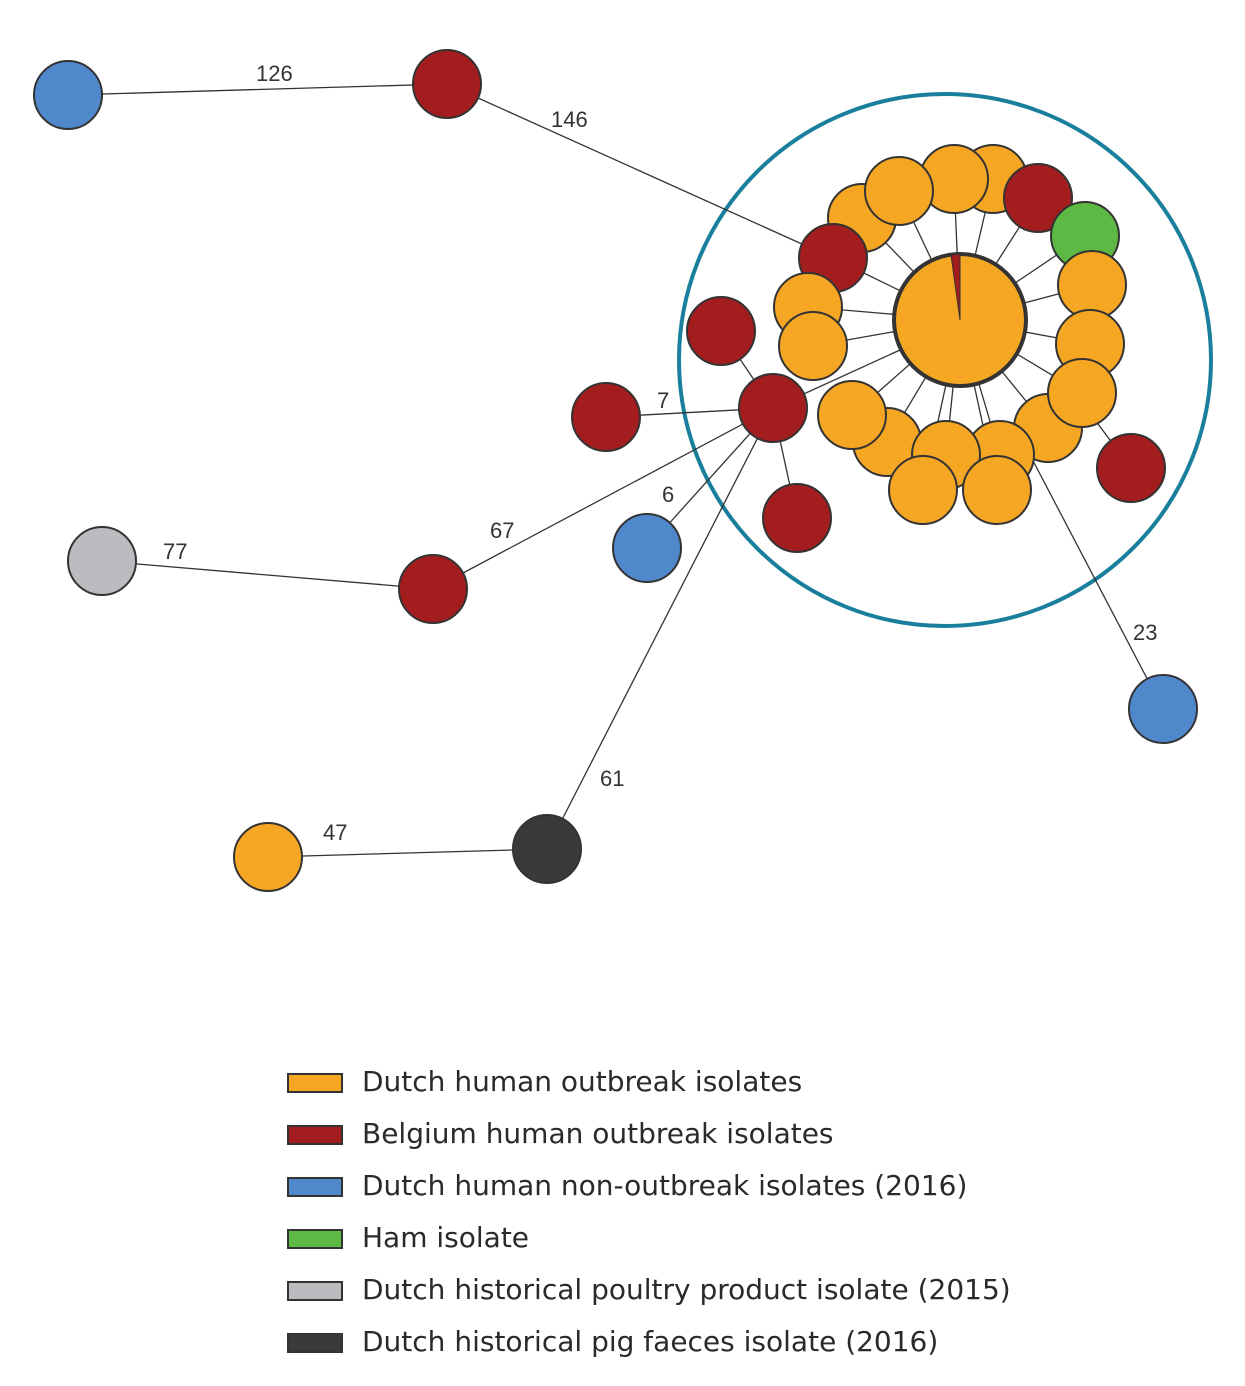 This screenshot has width=1245, height=1386. What do you see at coordinates (598, 1133) in the screenshot?
I see `legend-label-belgium-outbreak: Belgium human outbreak isolates` at bounding box center [598, 1133].